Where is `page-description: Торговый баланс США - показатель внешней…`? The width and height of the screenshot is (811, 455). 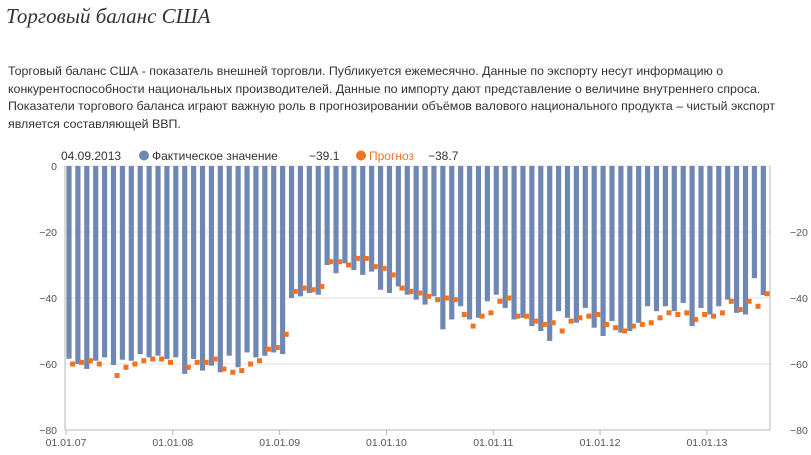
page-description: Торговый баланс США - показатель внешней… is located at coordinates (392, 97).